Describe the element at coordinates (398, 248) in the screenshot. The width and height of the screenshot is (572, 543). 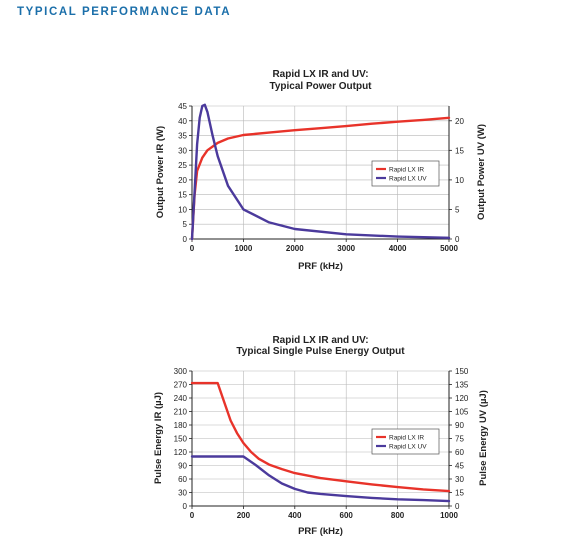
I see `x-tick-label: 4000` at that location.